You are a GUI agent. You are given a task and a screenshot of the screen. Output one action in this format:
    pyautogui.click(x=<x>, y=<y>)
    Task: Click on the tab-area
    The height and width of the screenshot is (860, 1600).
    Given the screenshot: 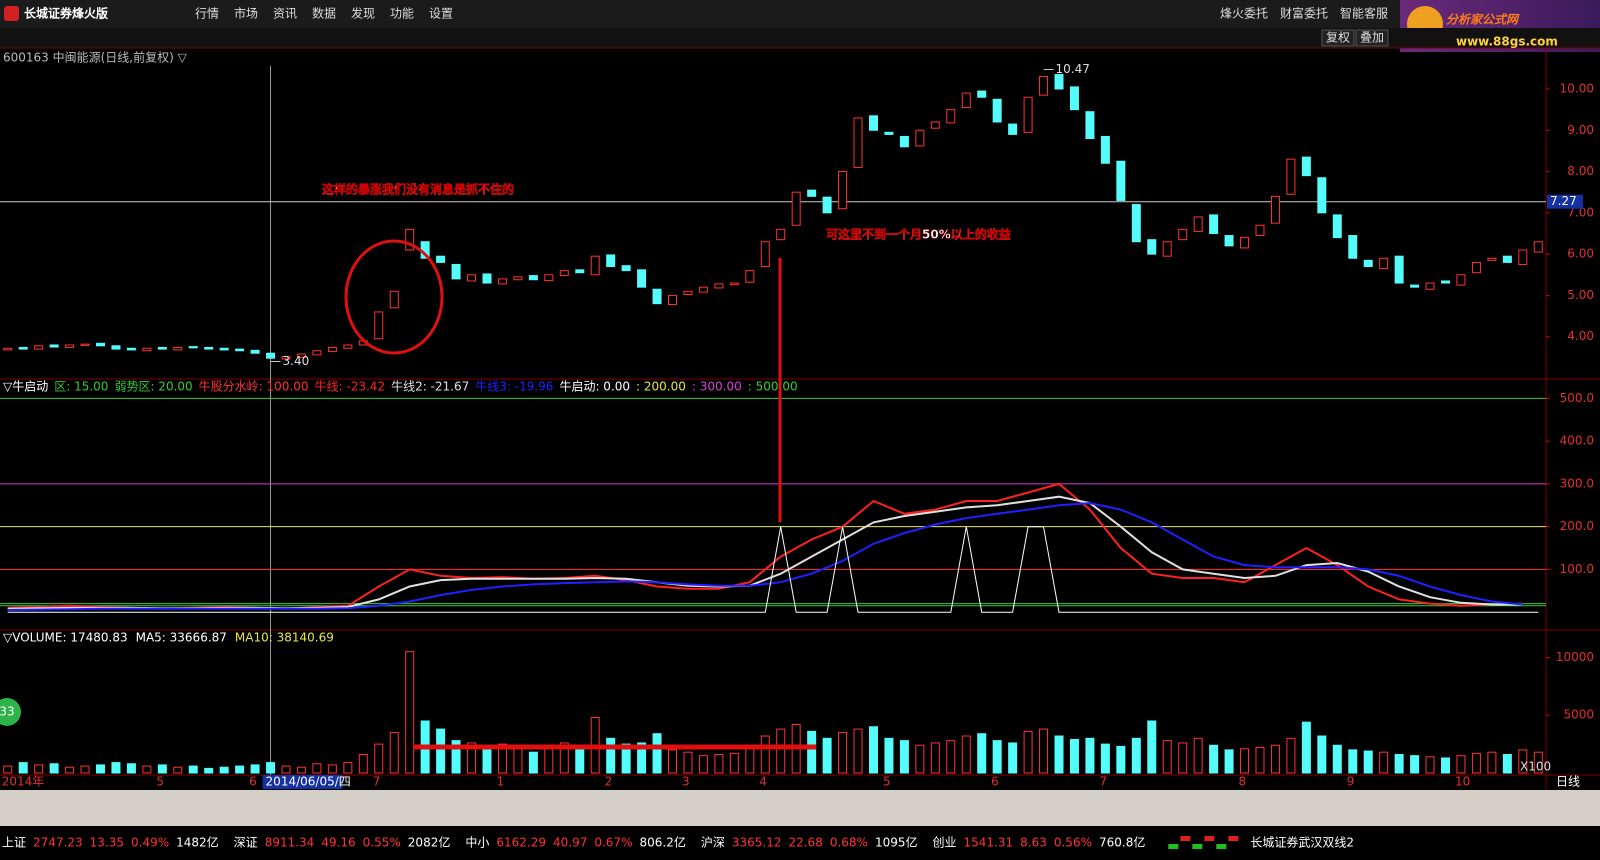 What is the action you would take?
    pyautogui.click(x=800, y=808)
    